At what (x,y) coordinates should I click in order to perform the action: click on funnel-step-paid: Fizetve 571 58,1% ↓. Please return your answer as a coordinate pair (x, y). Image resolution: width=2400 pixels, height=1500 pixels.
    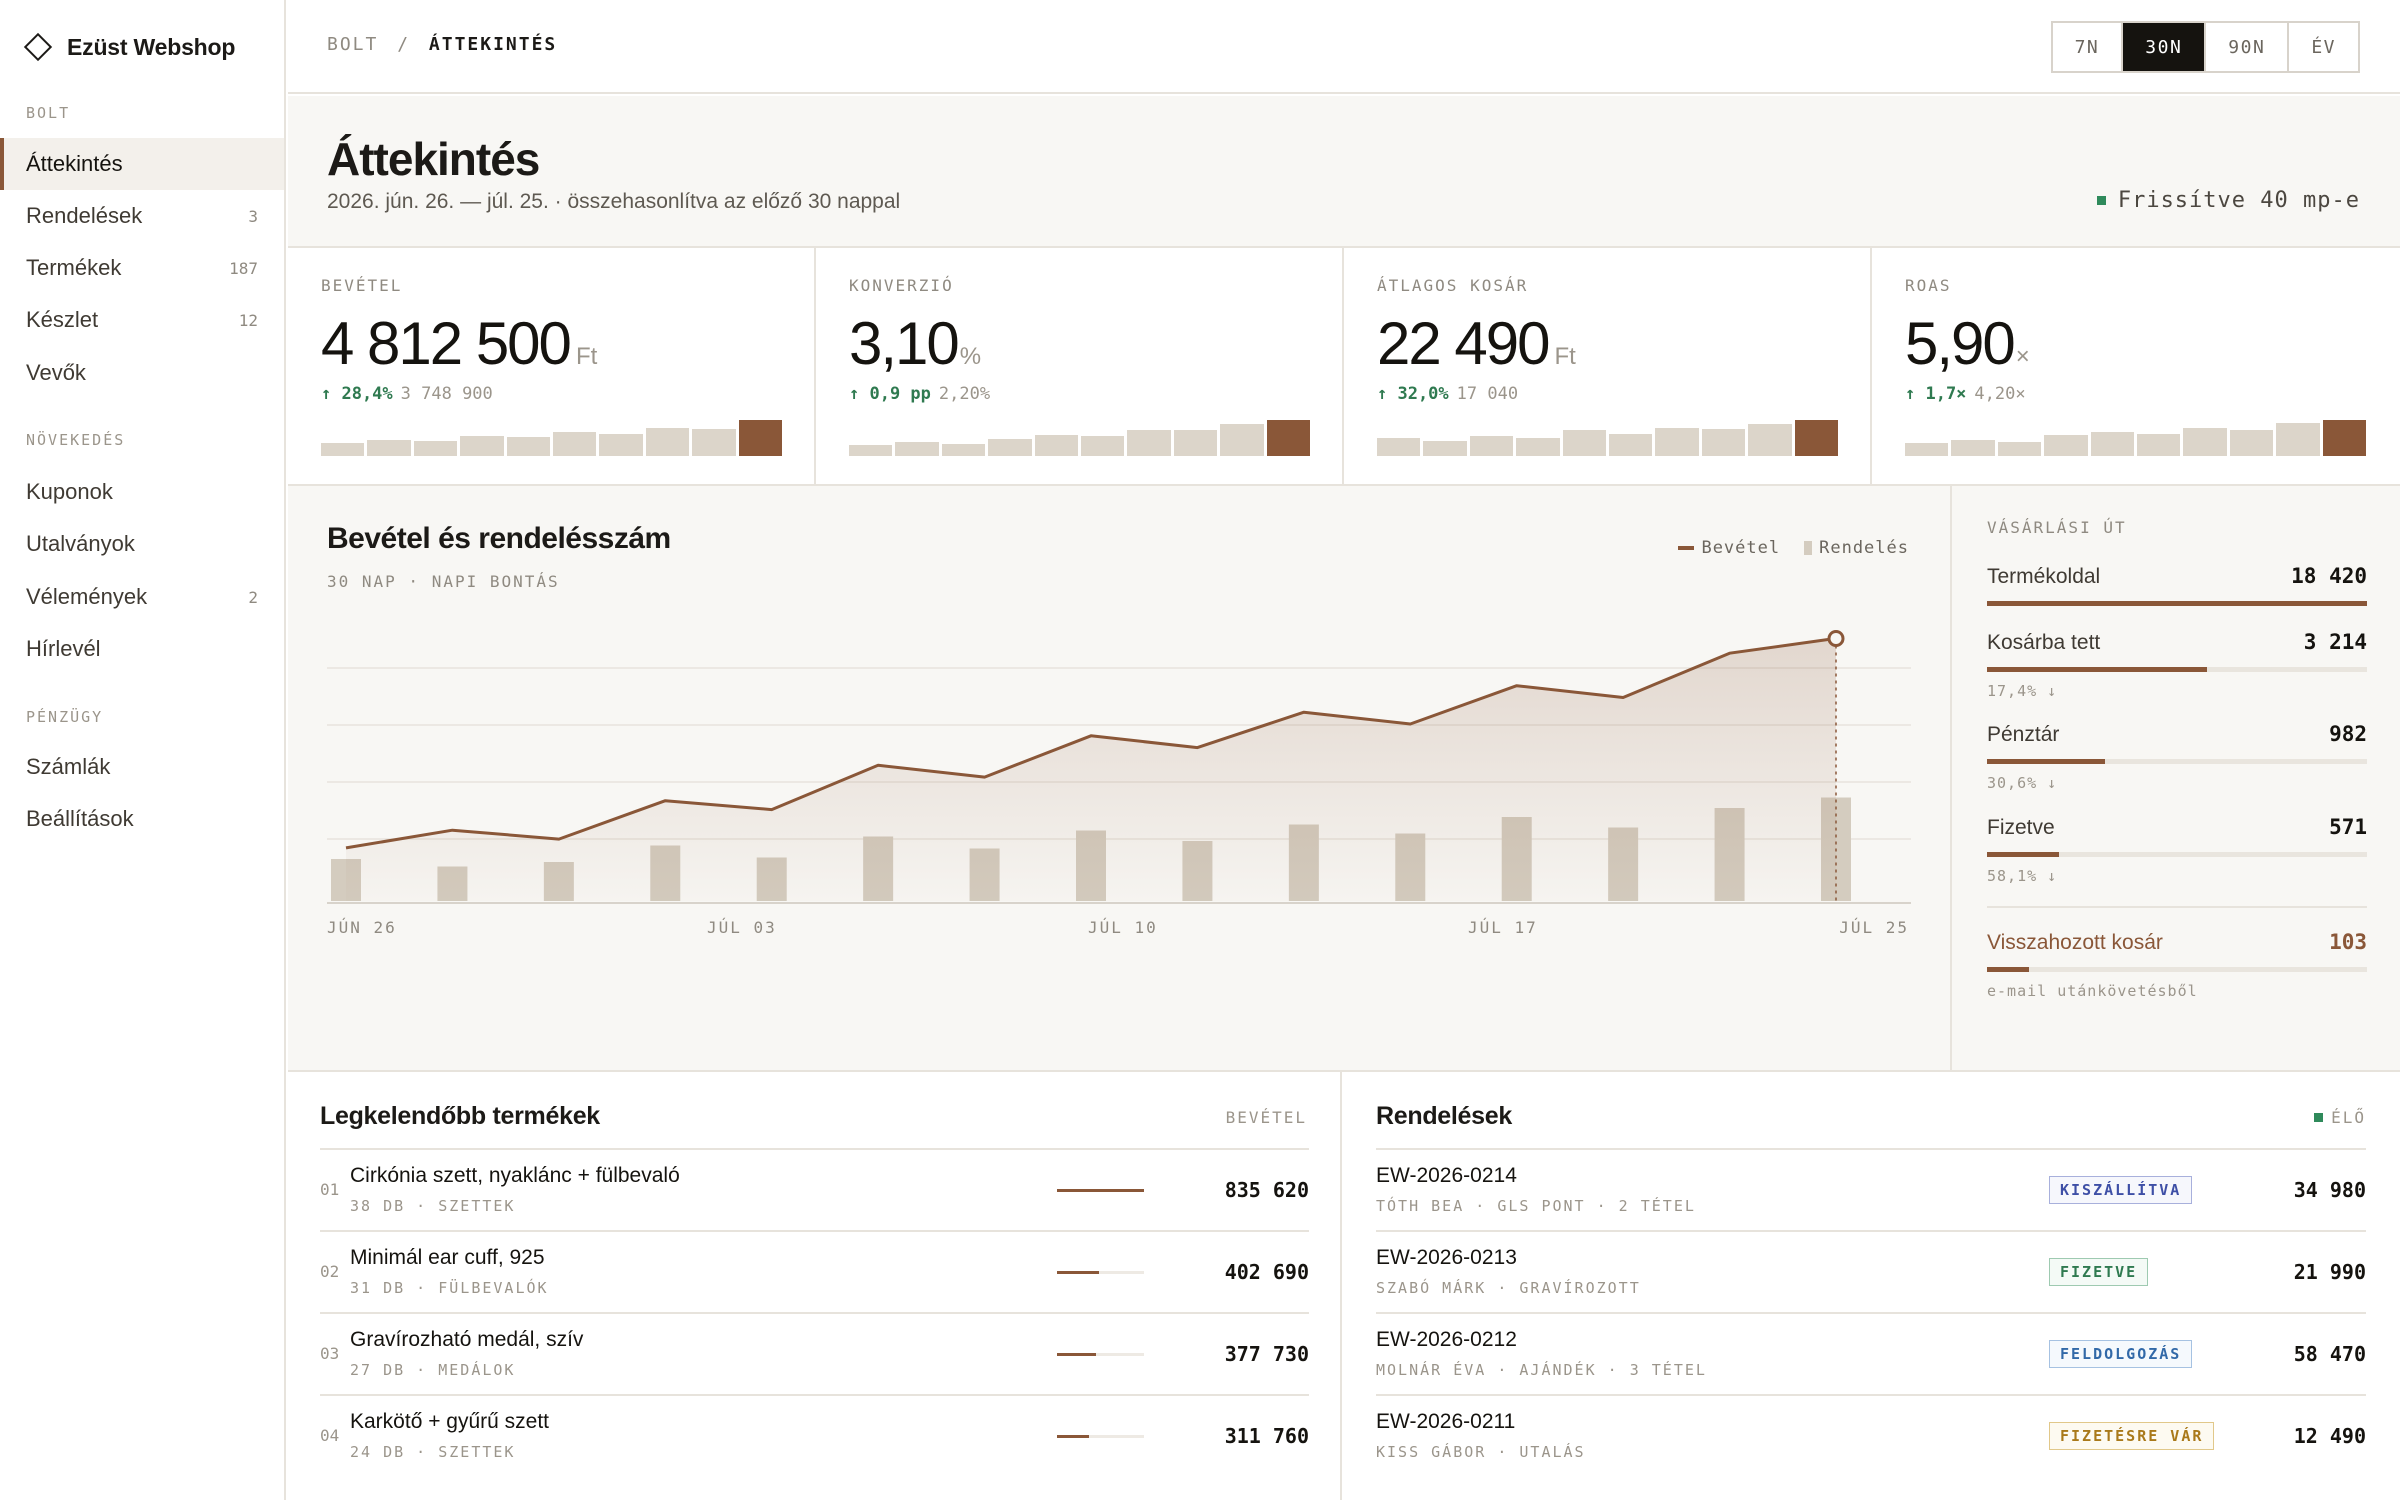
    Looking at the image, I should click on (2177, 850).